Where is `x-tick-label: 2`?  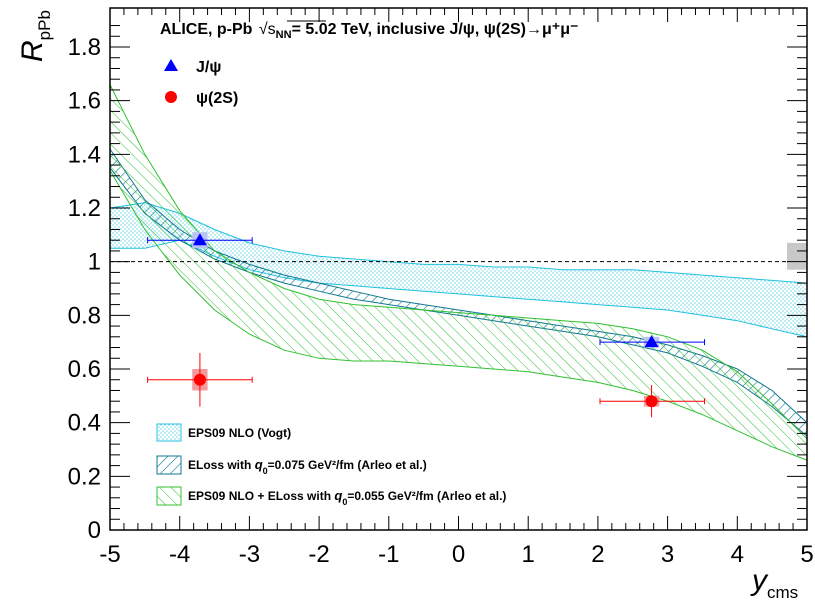 x-tick-label: 2 is located at coordinates (597, 554).